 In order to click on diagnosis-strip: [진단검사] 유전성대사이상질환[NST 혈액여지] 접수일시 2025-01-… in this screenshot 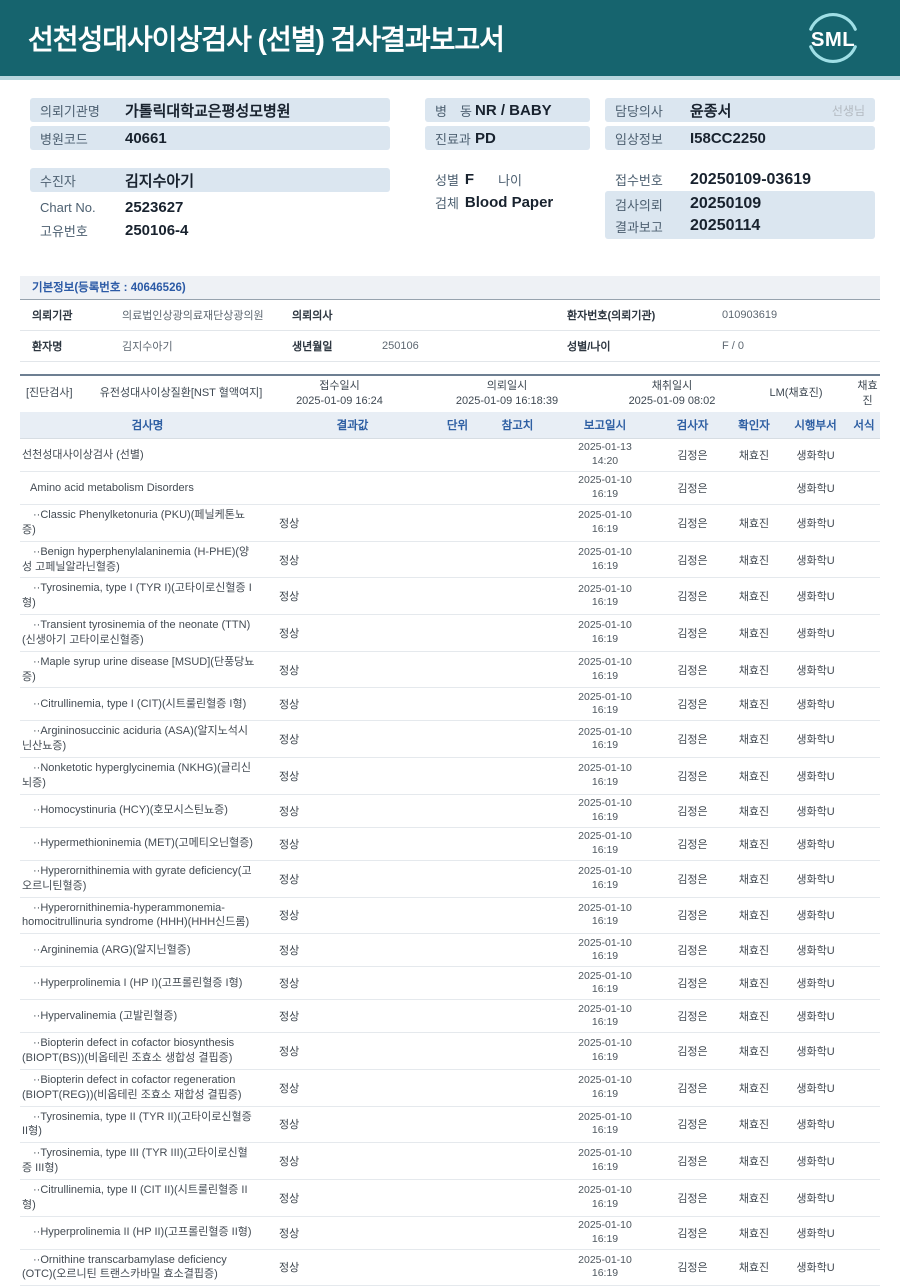, I will do `click(450, 393)`.